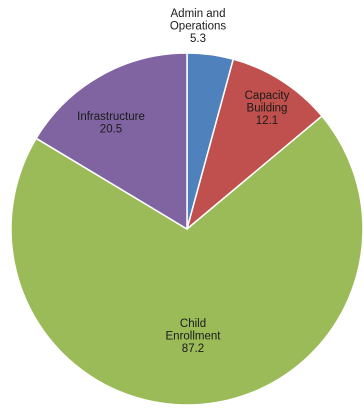  I want to click on pie-slice-value-0: 5.3, so click(198, 39).